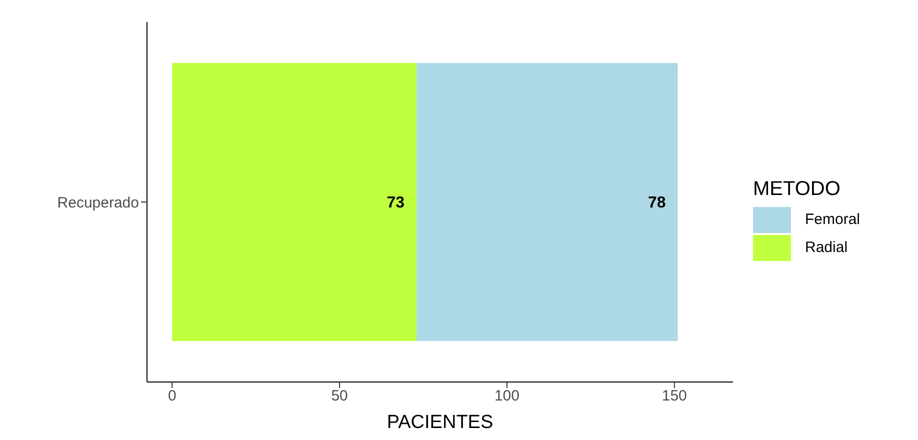 This screenshot has height=440, width=918. What do you see at coordinates (826, 247) in the screenshot?
I see `legend-label: Radial` at bounding box center [826, 247].